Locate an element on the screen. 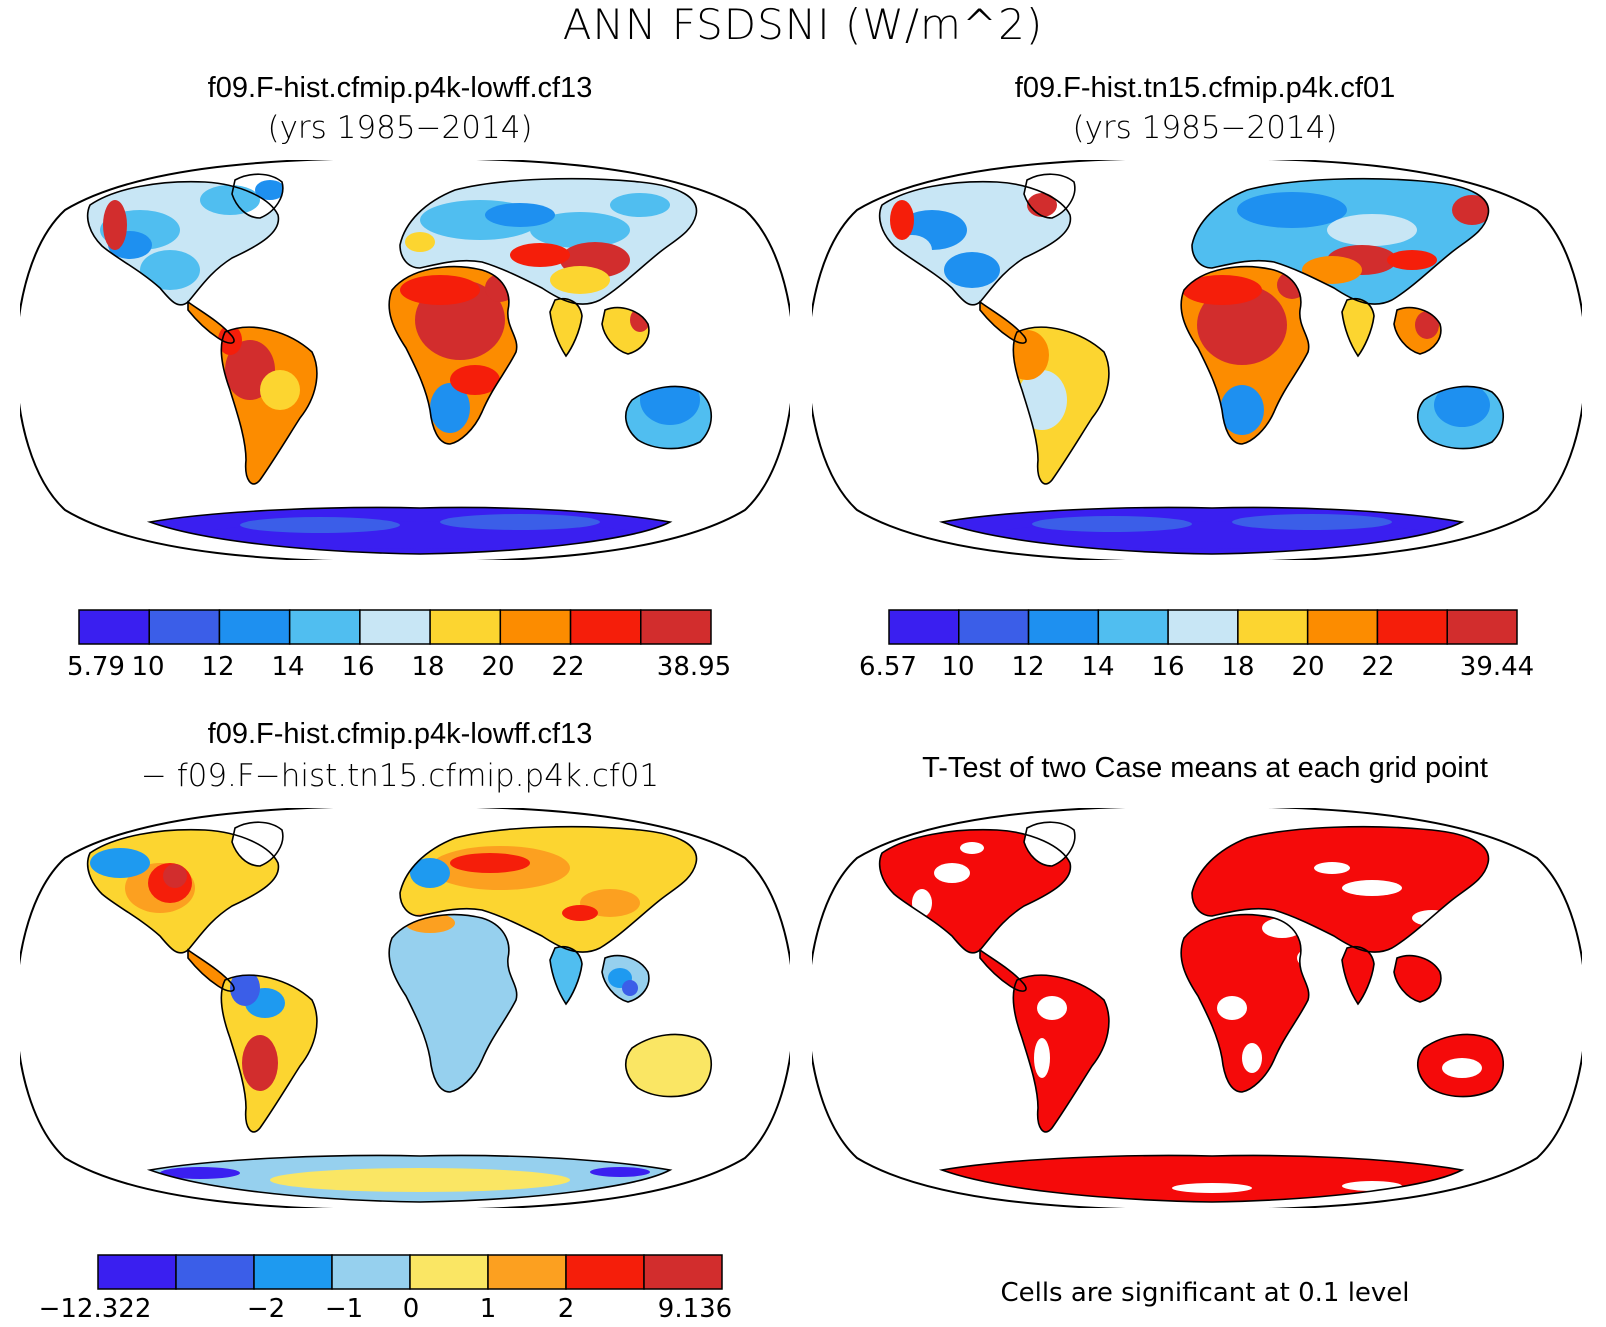  panel-2-subtitle: (yrs 1985−2014) is located at coordinates (1205, 128).